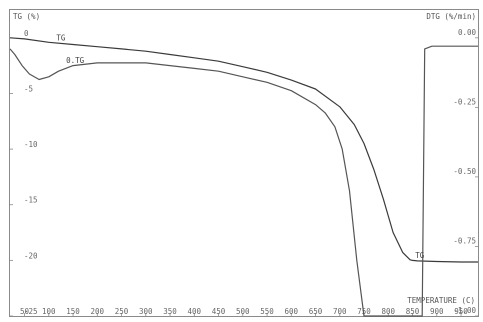 Image resolution: width=483 pixels, height=322 pixels. Describe the element at coordinates (464, 171) in the screenshot. I see `y-right-tick-label: -0.50` at that location.